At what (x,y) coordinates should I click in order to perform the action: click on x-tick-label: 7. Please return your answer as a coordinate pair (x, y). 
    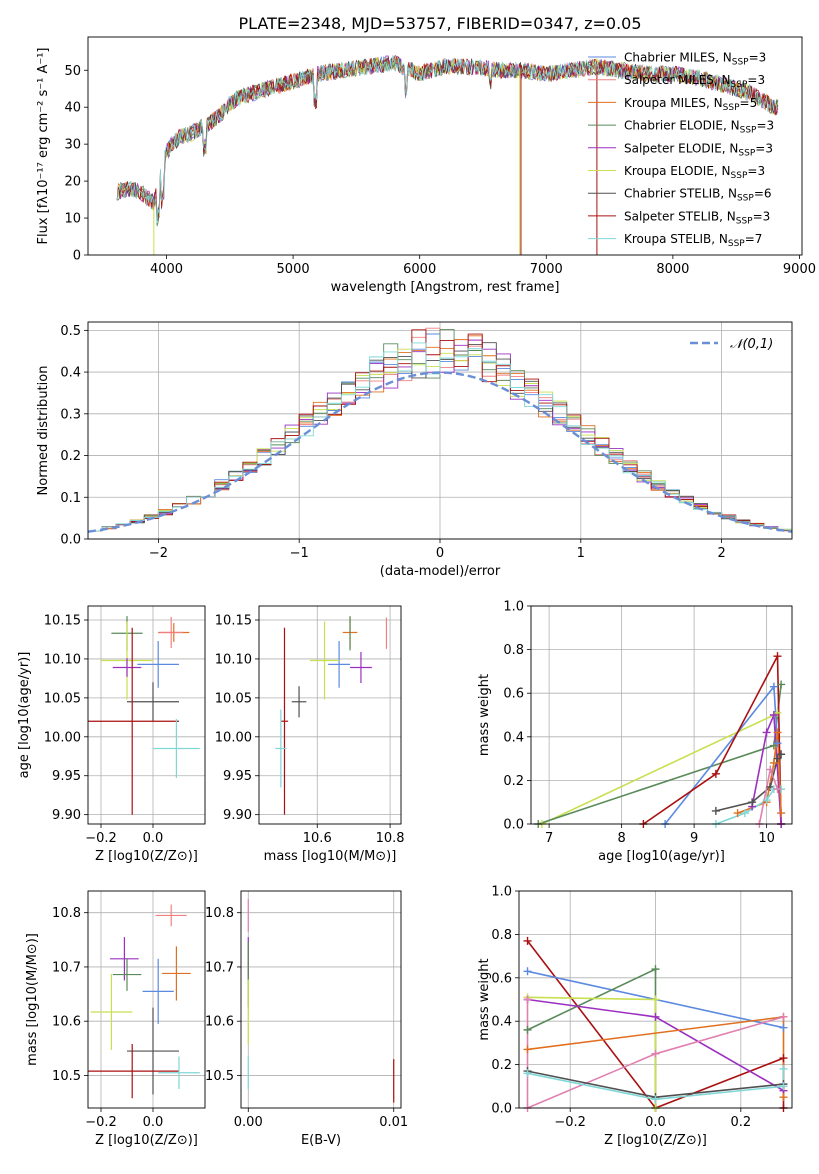
    Looking at the image, I should click on (549, 838).